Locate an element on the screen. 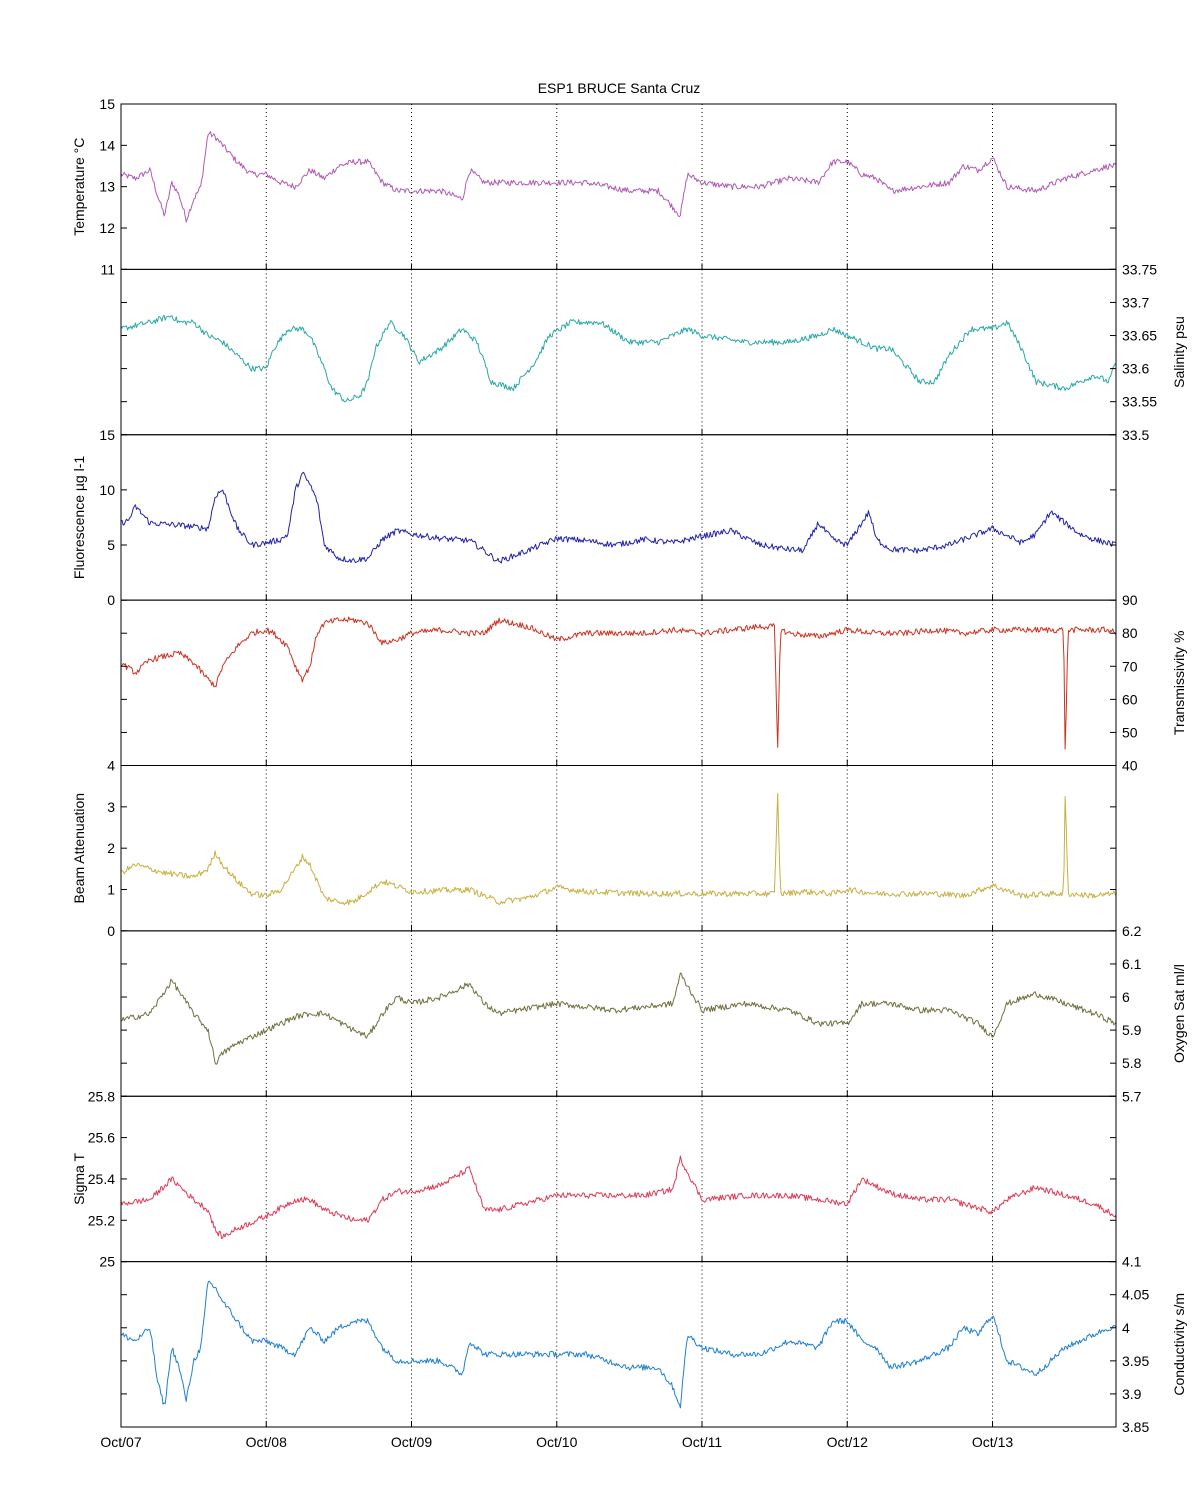 The image size is (1200, 1501). y-tick-label-fluorescence: 10 is located at coordinates (107, 490).